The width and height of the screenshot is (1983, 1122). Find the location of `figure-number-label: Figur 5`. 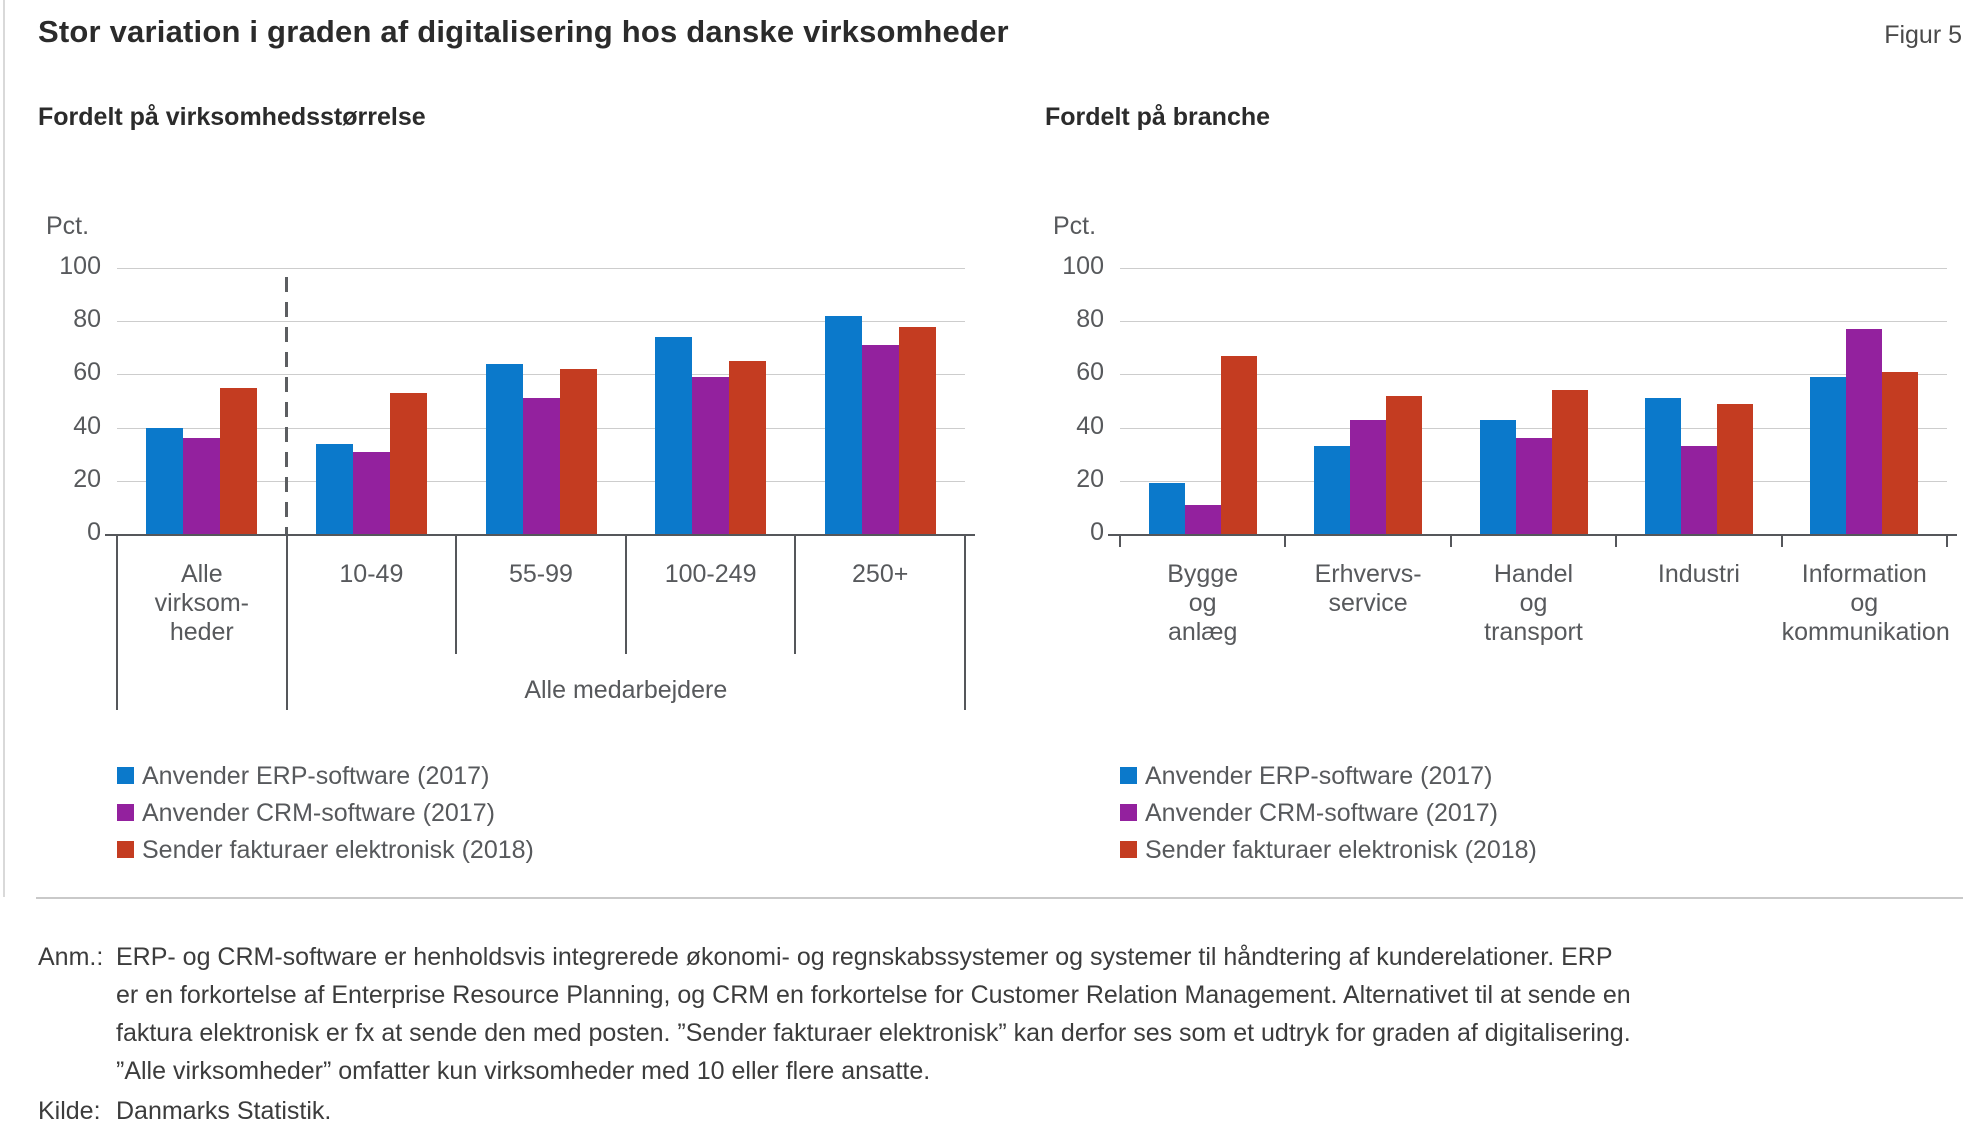

figure-number-label: Figur 5 is located at coordinates (1923, 35).